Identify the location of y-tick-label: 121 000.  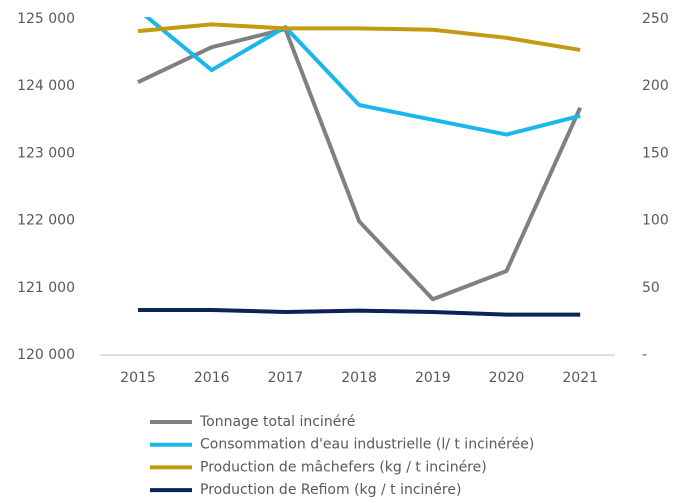
(46, 288).